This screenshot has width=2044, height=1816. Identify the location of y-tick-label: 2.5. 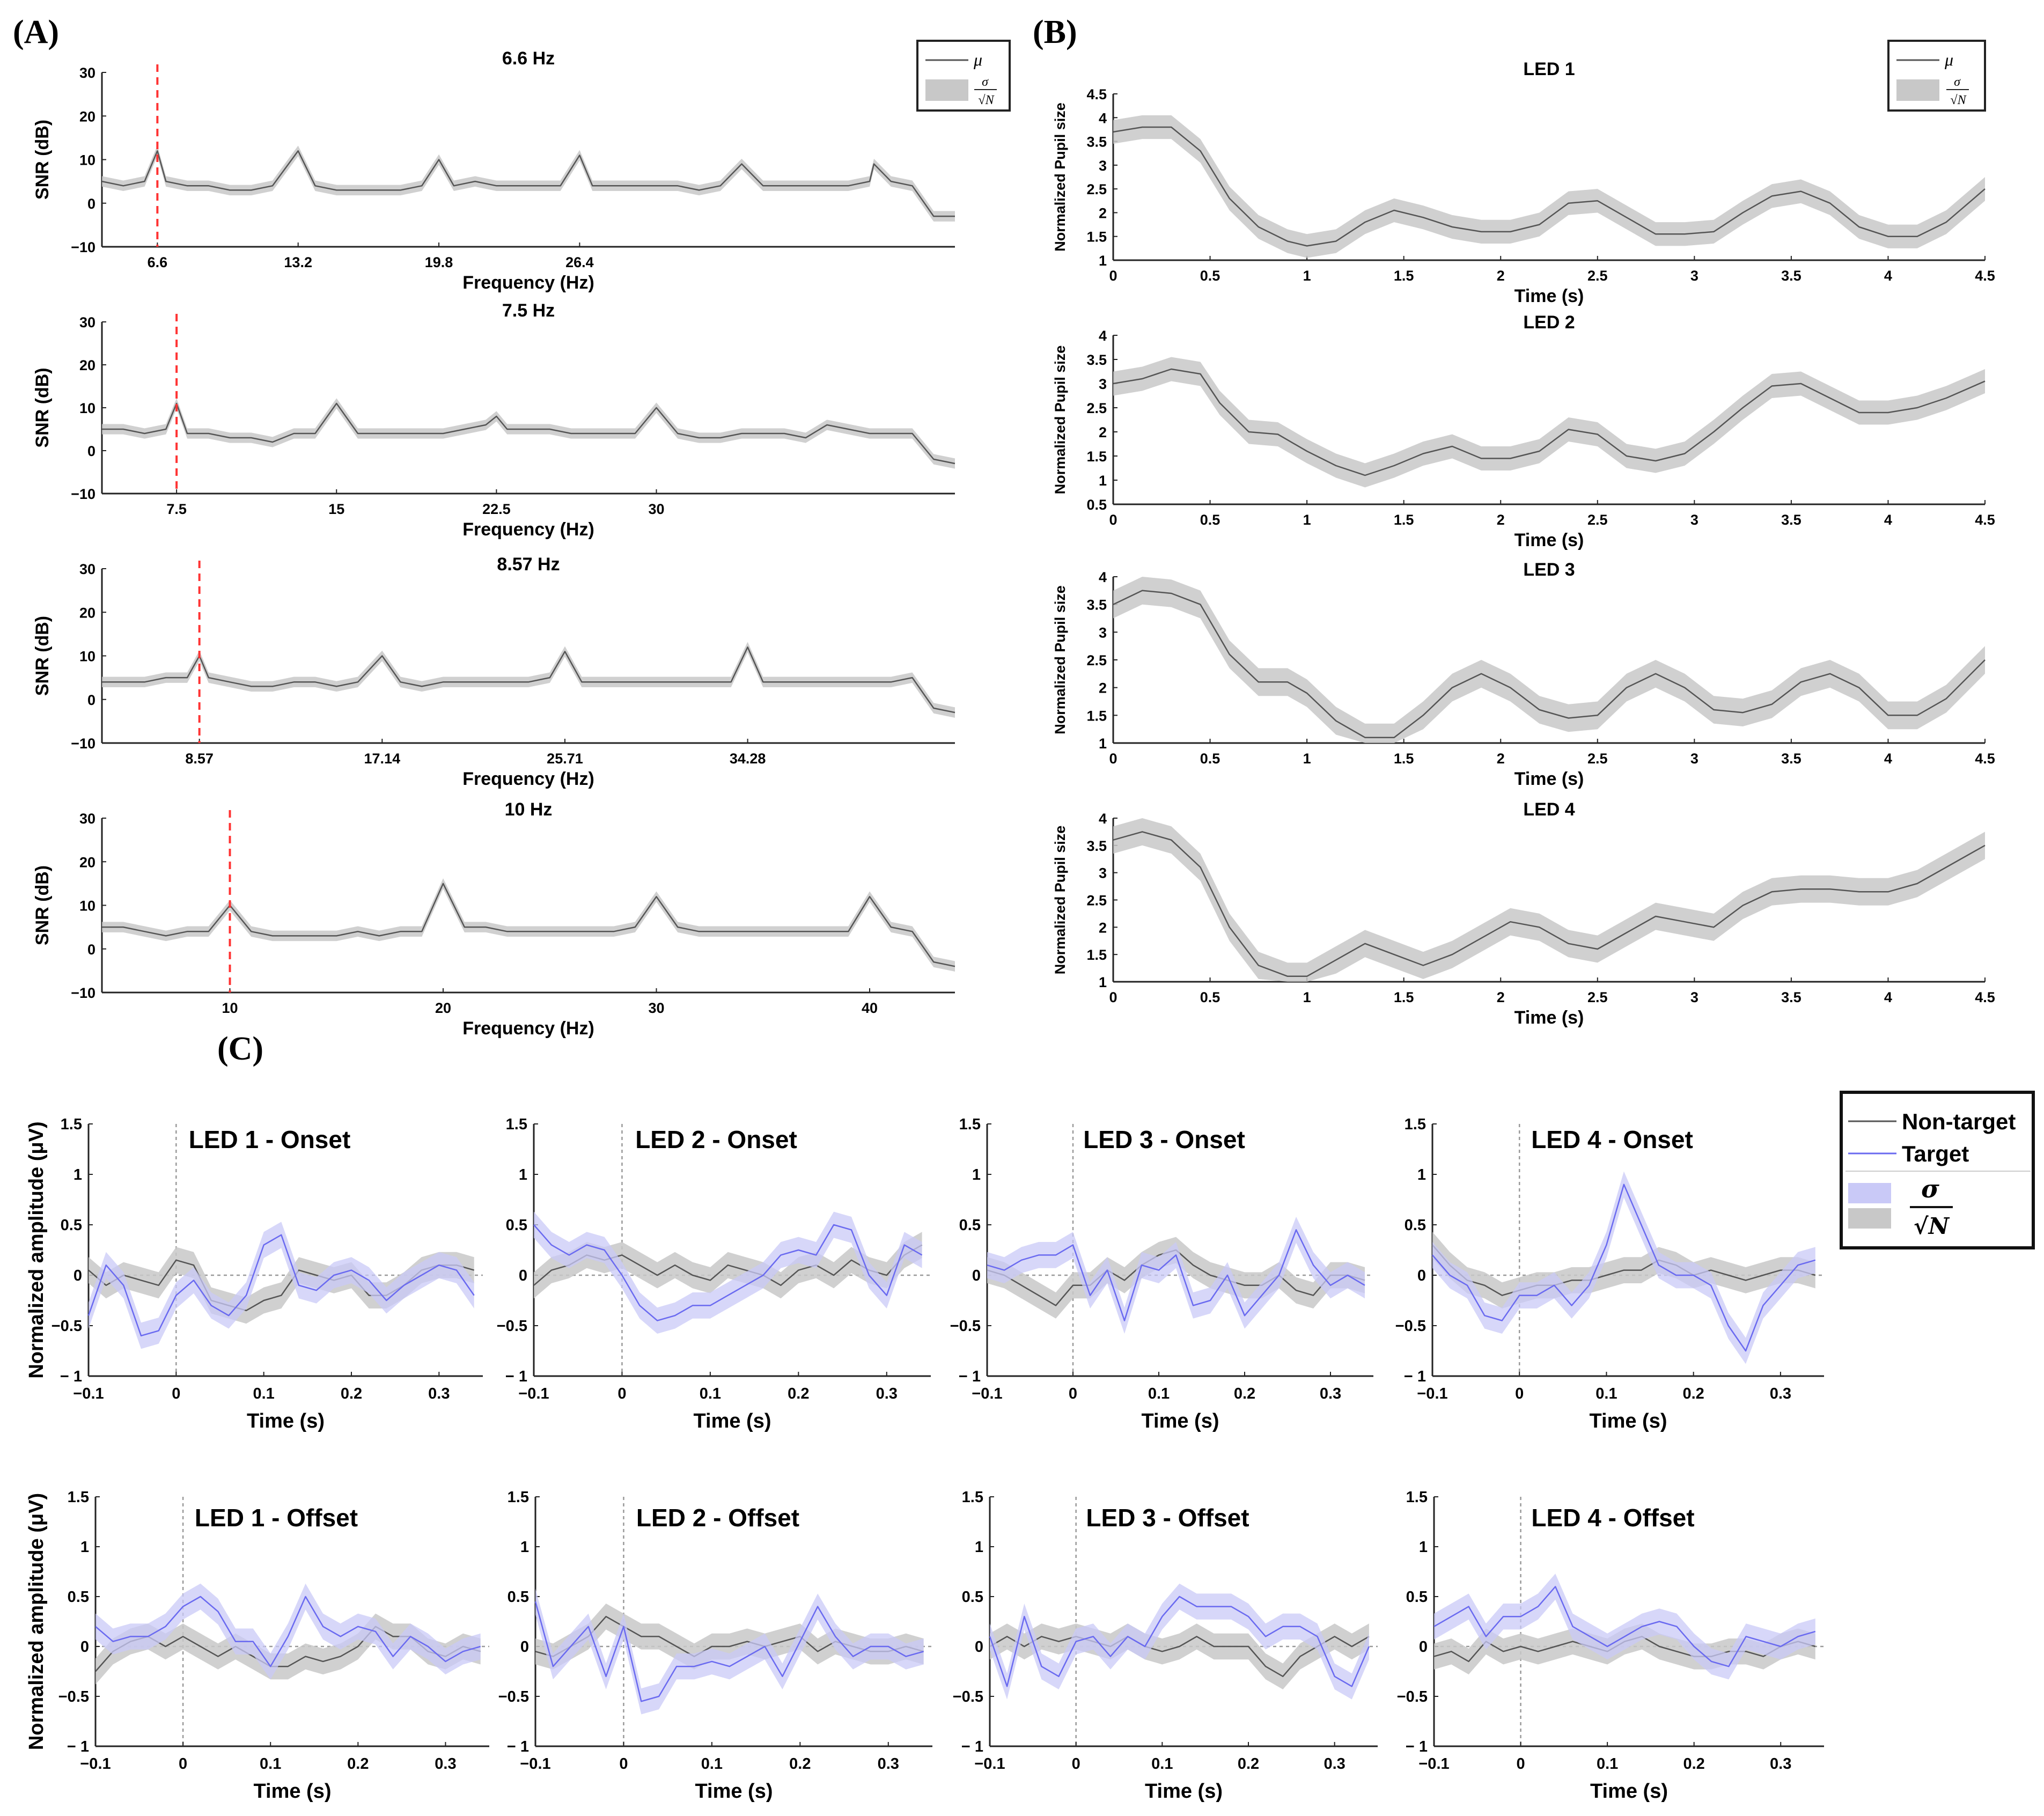
(1096, 660).